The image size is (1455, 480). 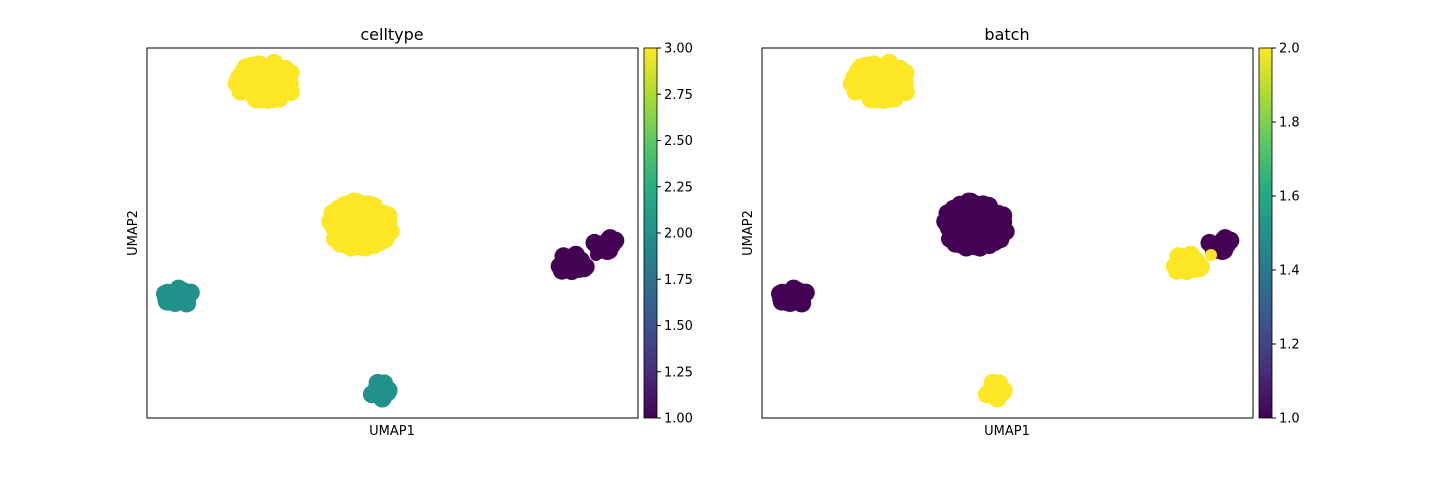 What do you see at coordinates (1289, 197) in the screenshot?
I see `colorbar-tick-label: 1.6` at bounding box center [1289, 197].